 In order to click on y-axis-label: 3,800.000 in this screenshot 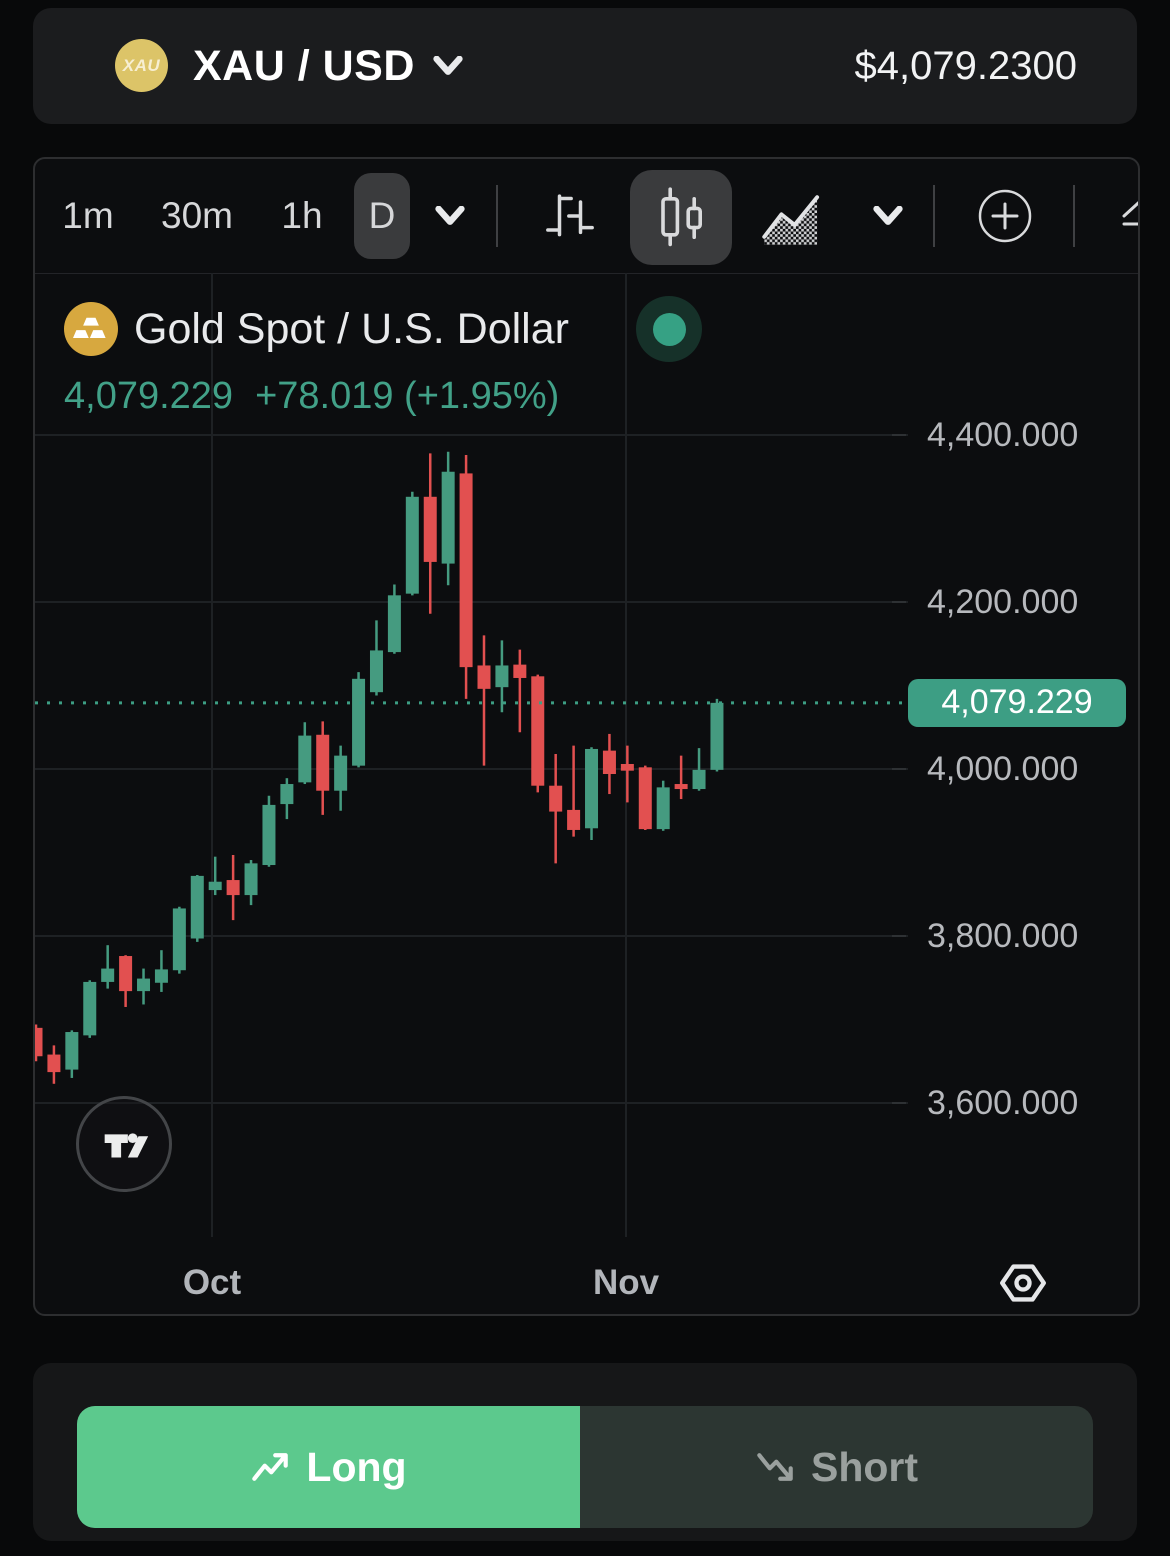, I will do `click(1003, 936)`.